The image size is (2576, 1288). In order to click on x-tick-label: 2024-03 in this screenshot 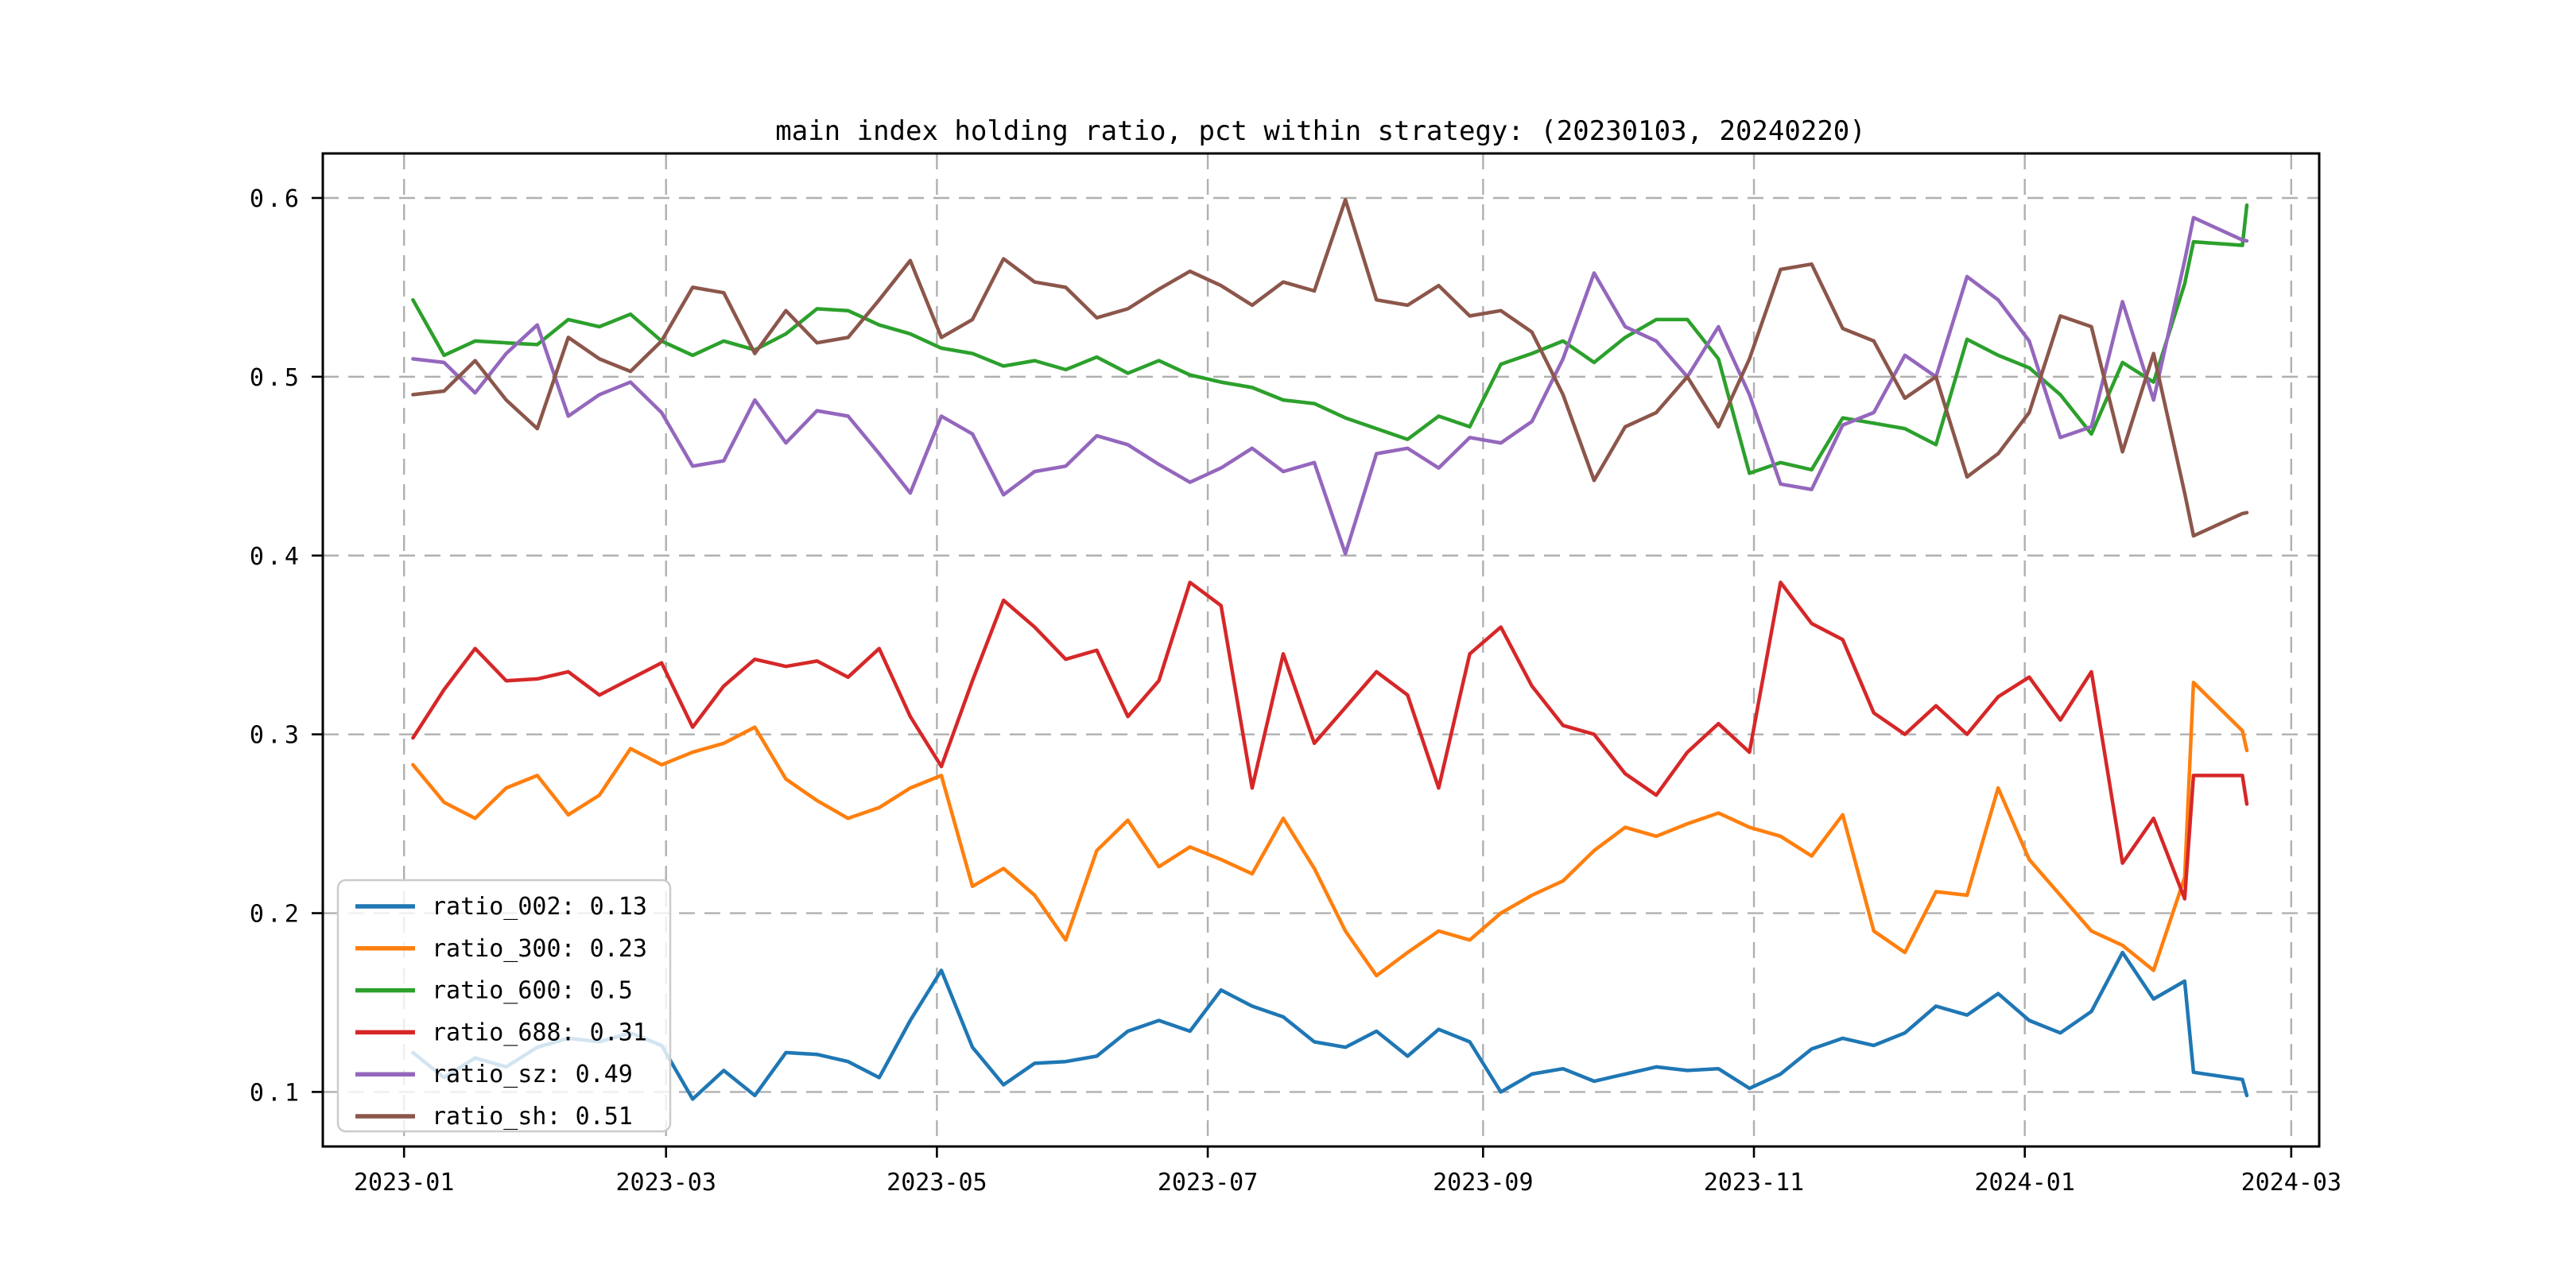, I will do `click(2291, 1183)`.